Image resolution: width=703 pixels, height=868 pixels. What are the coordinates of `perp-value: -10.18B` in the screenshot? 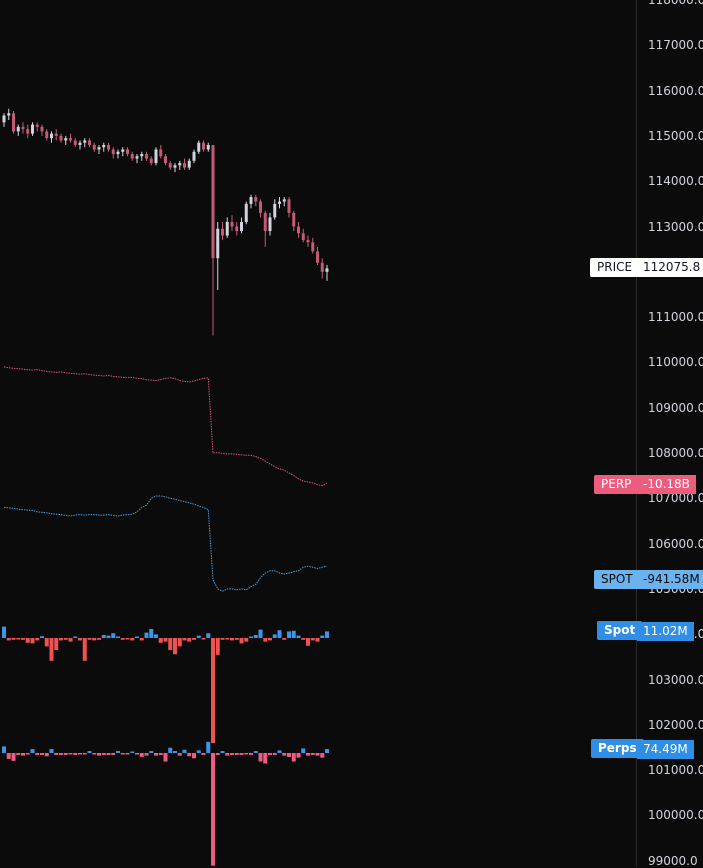 It's located at (666, 484).